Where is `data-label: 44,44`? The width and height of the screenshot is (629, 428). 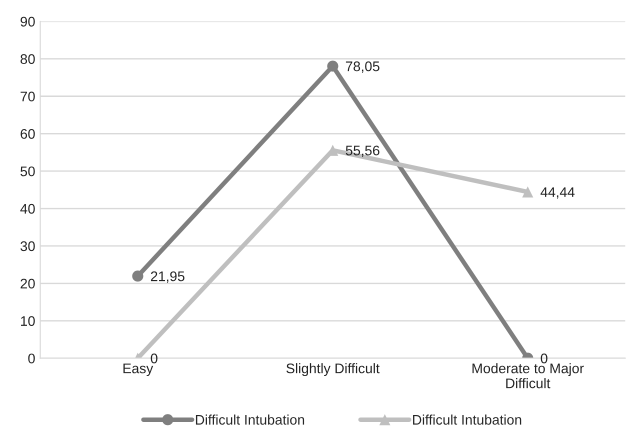
data-label: 44,44 is located at coordinates (557, 193).